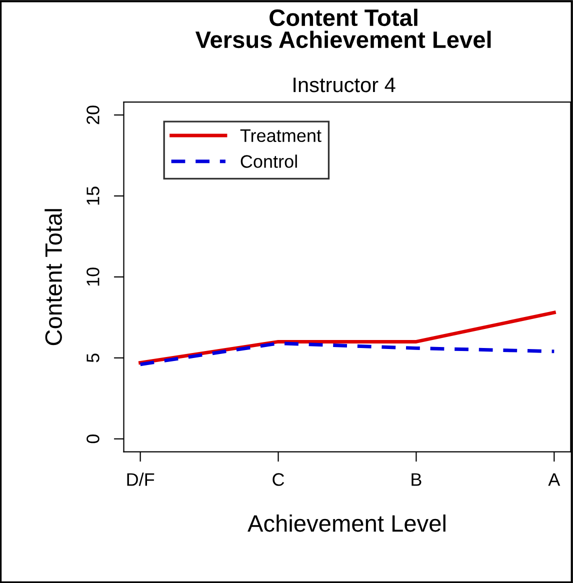 The width and height of the screenshot is (573, 583). I want to click on y-tick-label: 10, so click(93, 277).